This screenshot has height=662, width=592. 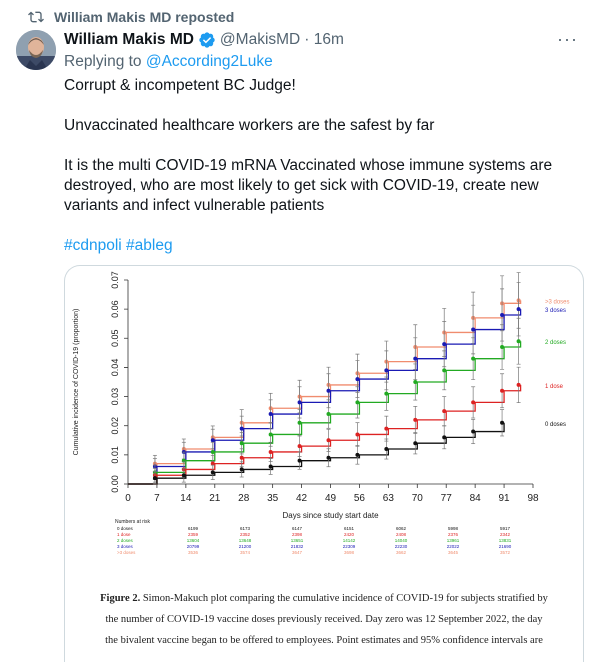 I want to click on author-name: William Makis MD, so click(x=129, y=39).